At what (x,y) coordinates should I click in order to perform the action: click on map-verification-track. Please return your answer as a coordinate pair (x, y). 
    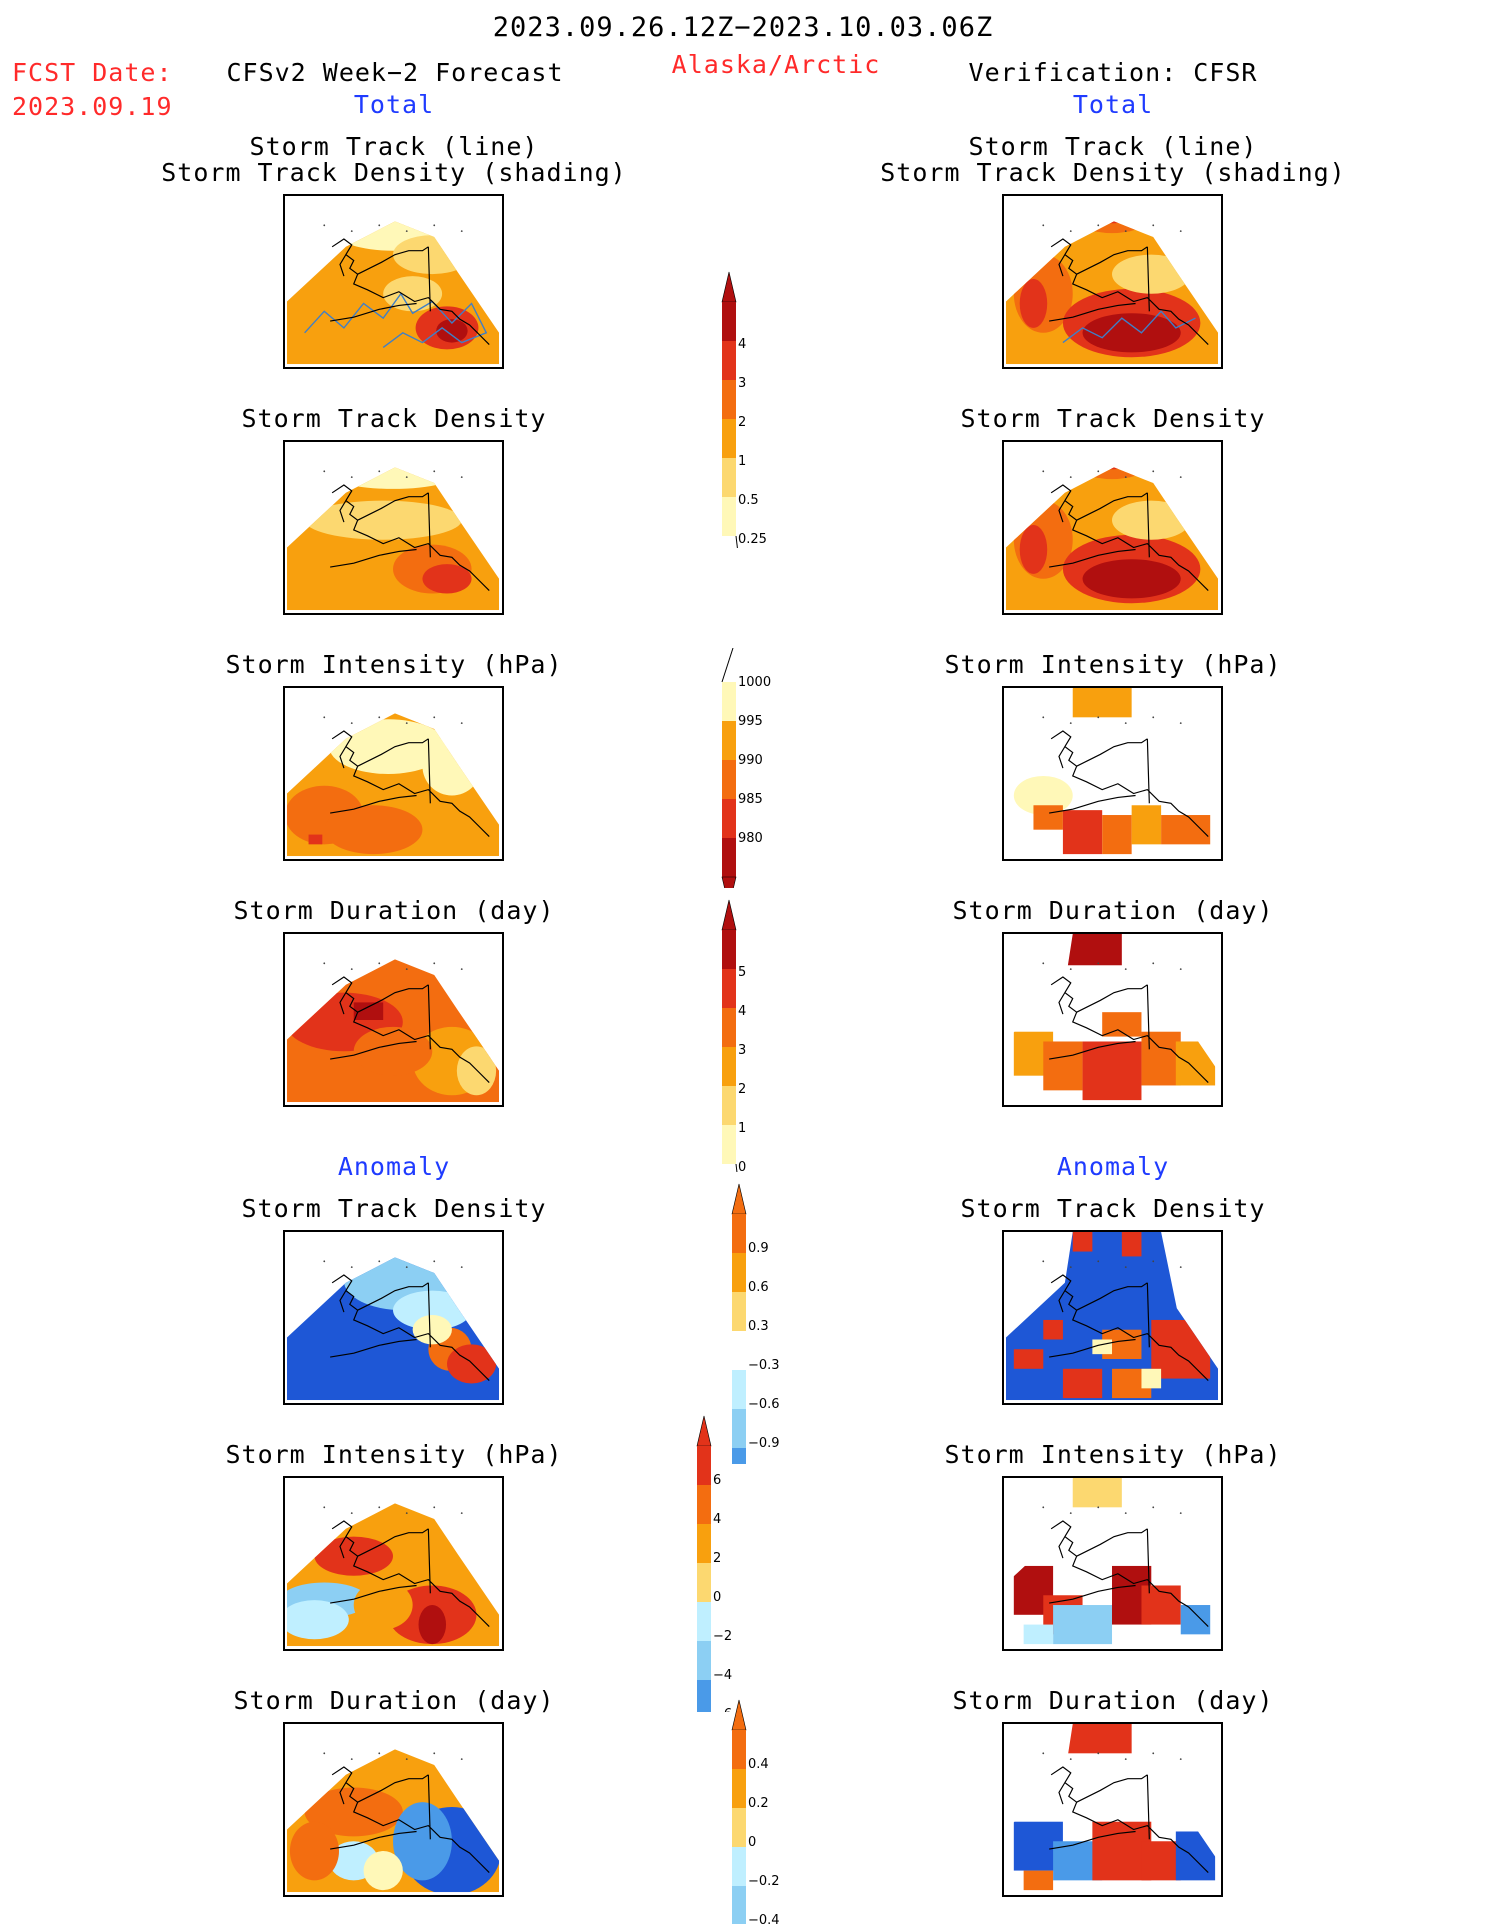
    Looking at the image, I should click on (1112, 281).